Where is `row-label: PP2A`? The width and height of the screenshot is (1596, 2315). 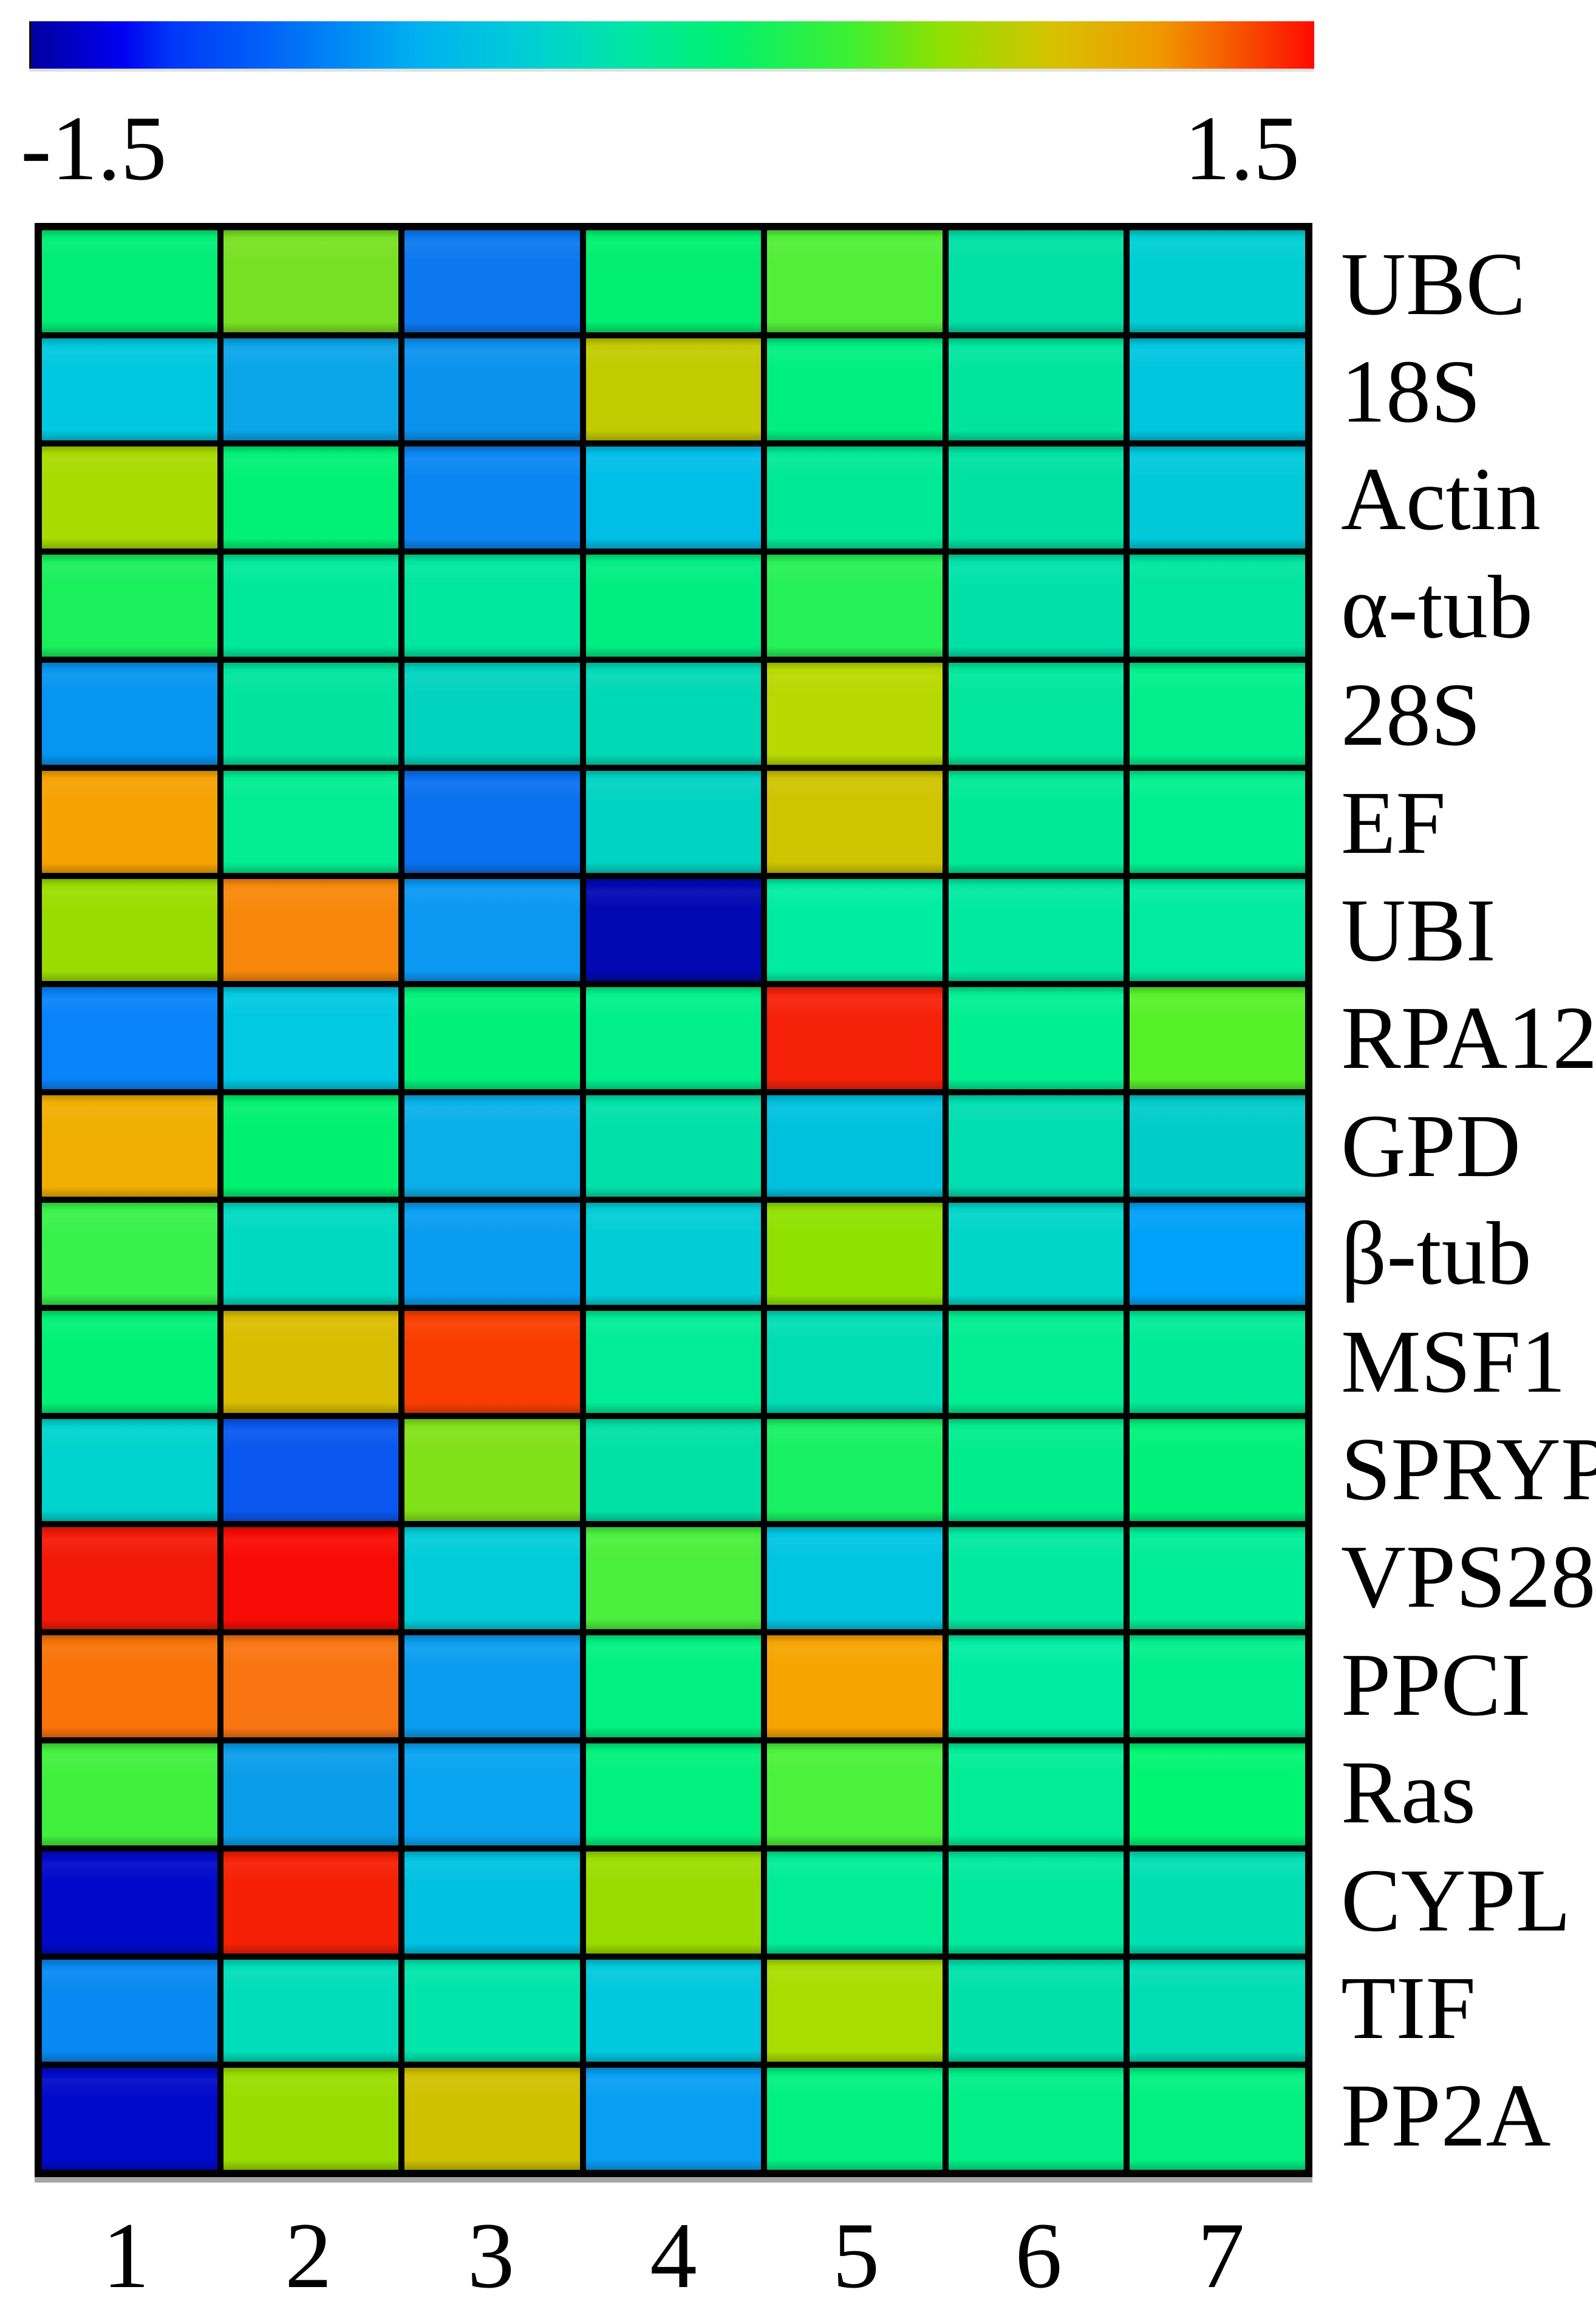
row-label: PP2A is located at coordinates (1446, 2116).